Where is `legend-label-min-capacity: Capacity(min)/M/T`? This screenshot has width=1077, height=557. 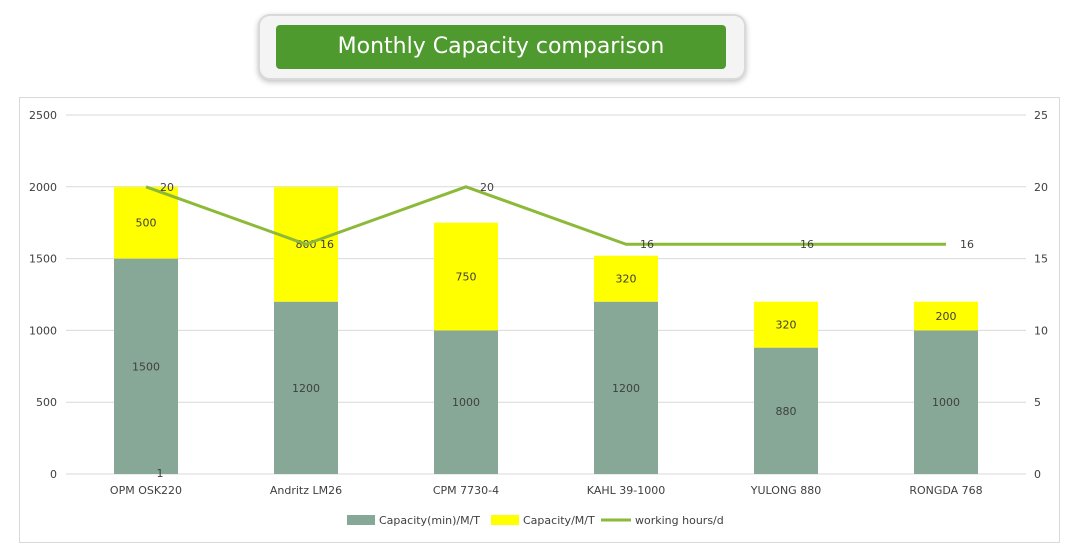 legend-label-min-capacity: Capacity(min)/M/T is located at coordinates (429, 520).